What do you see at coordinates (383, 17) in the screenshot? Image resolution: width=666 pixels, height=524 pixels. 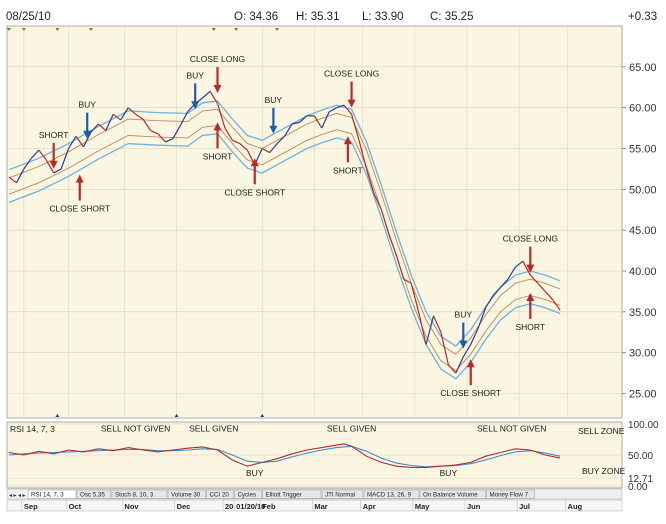 I see `header-low: L: 33.90` at bounding box center [383, 17].